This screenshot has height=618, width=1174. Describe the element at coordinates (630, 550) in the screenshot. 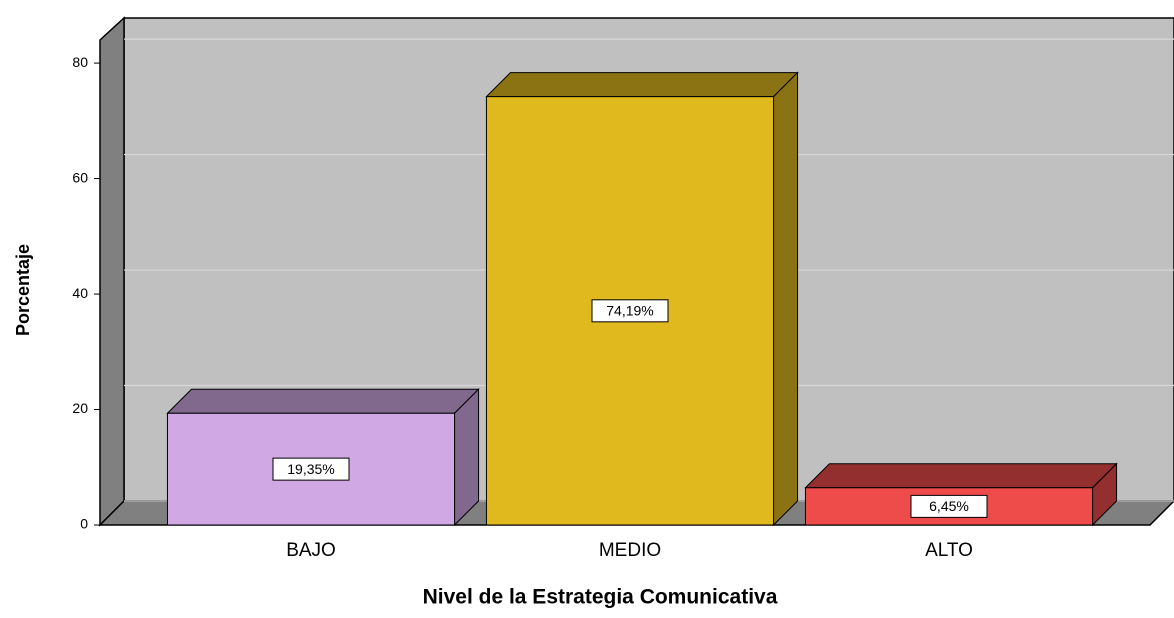

I see `x-tick-label: MEDIO` at that location.